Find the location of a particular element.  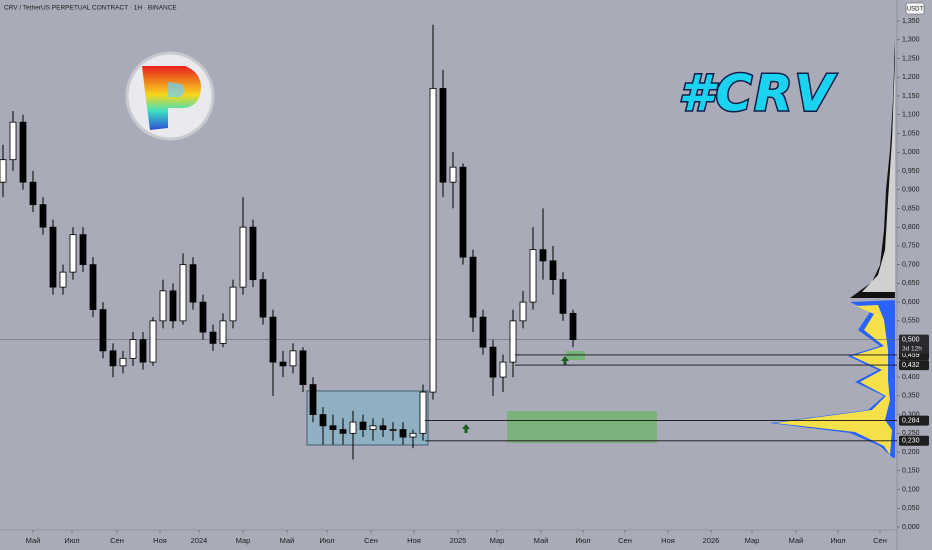

current-price-label: 0,500 is located at coordinates (911, 339).